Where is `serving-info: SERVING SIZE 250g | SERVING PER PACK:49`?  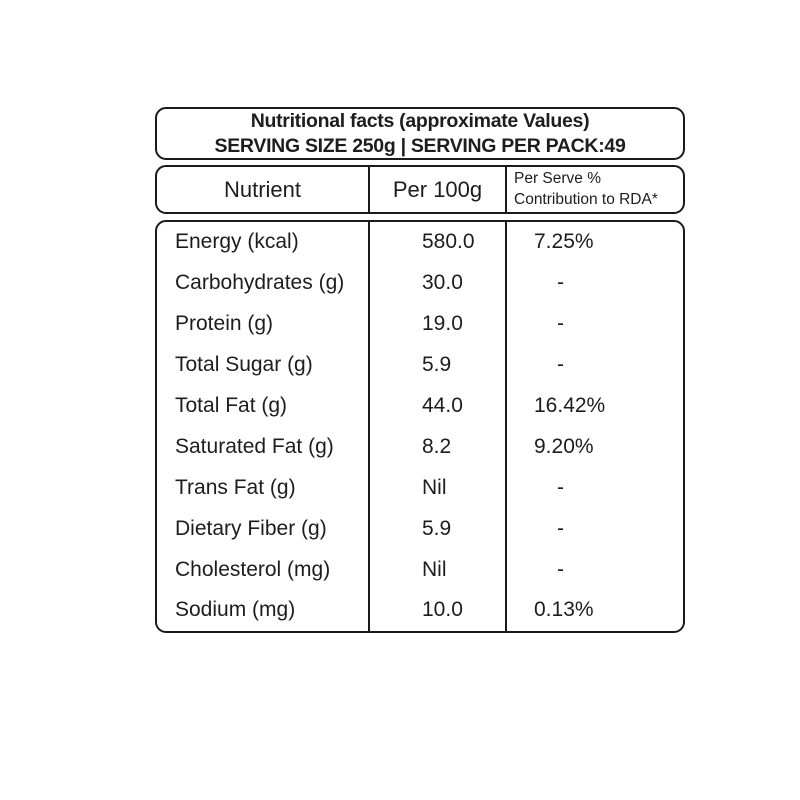 serving-info: SERVING SIZE 250g | SERVING PER PACK:49 is located at coordinates (420, 145).